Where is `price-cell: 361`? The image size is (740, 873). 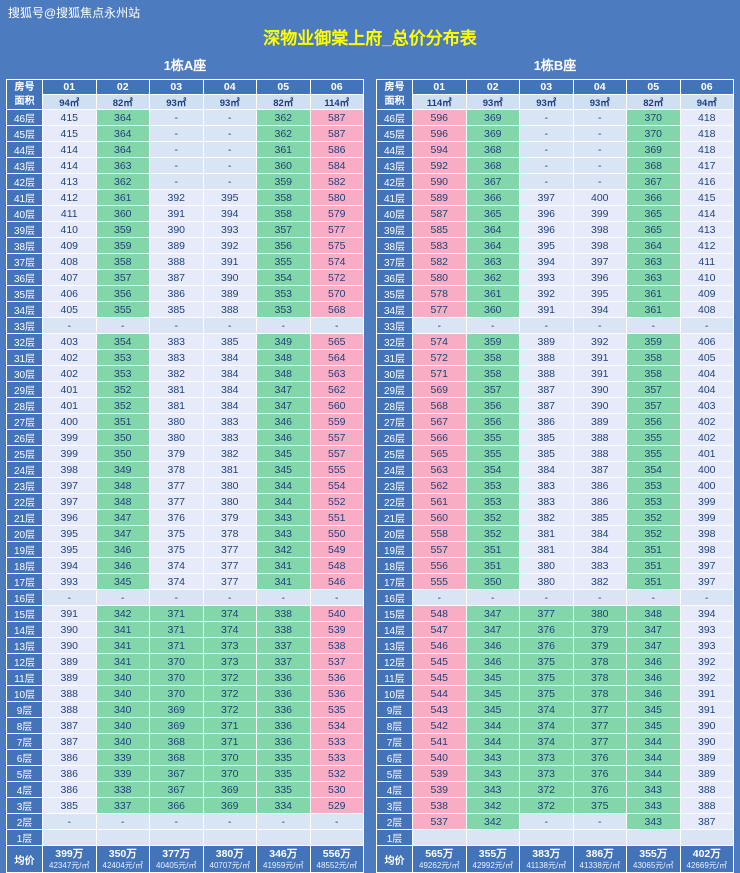
price-cell: 361 is located at coordinates (492, 293).